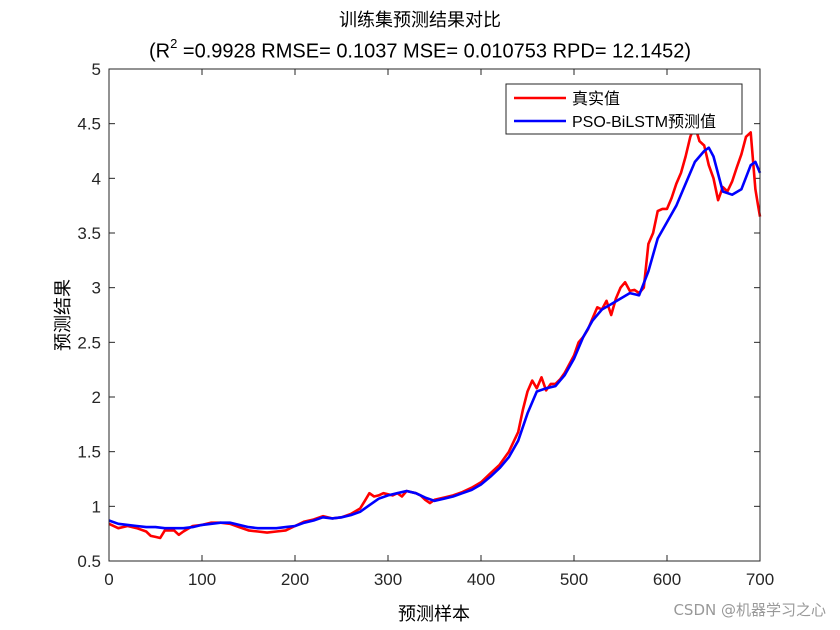 Image resolution: width=840 pixels, height=630 pixels. Describe the element at coordinates (96, 69) in the screenshot. I see `y-tick-label: 5` at that location.